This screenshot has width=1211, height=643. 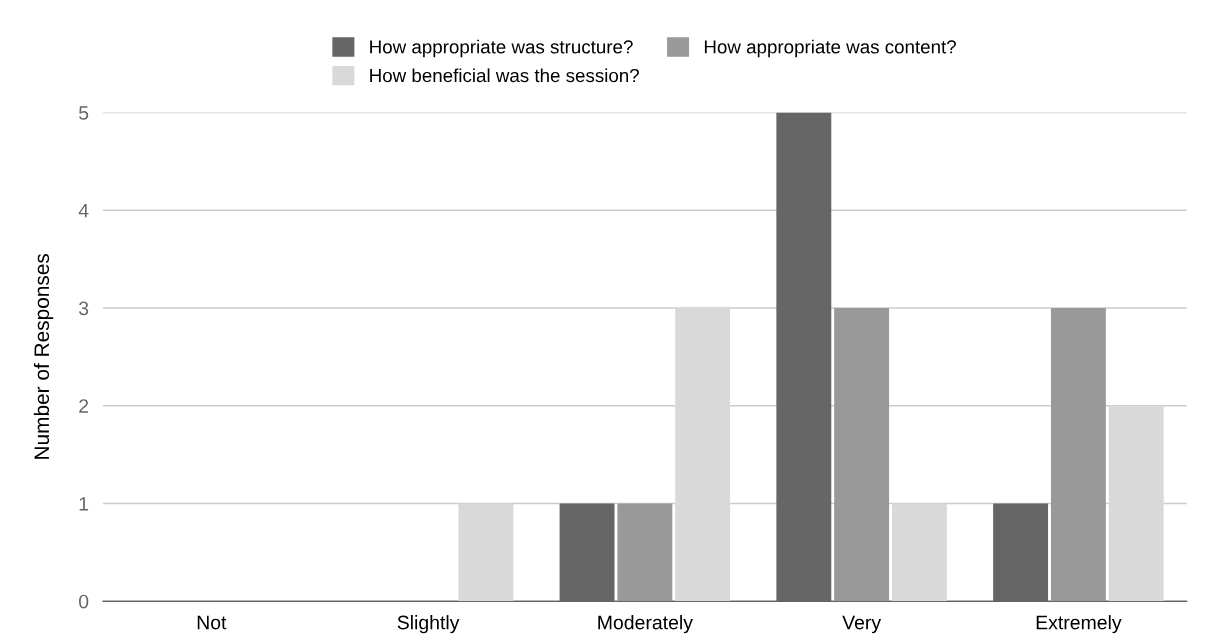 What do you see at coordinates (84, 113) in the screenshot?
I see `y-tick-label: 5` at bounding box center [84, 113].